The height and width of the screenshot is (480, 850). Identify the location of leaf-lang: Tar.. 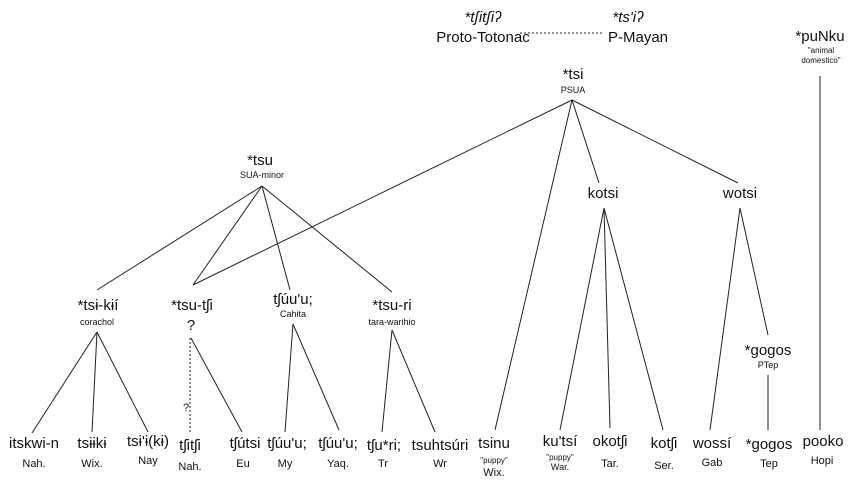
(610, 464).